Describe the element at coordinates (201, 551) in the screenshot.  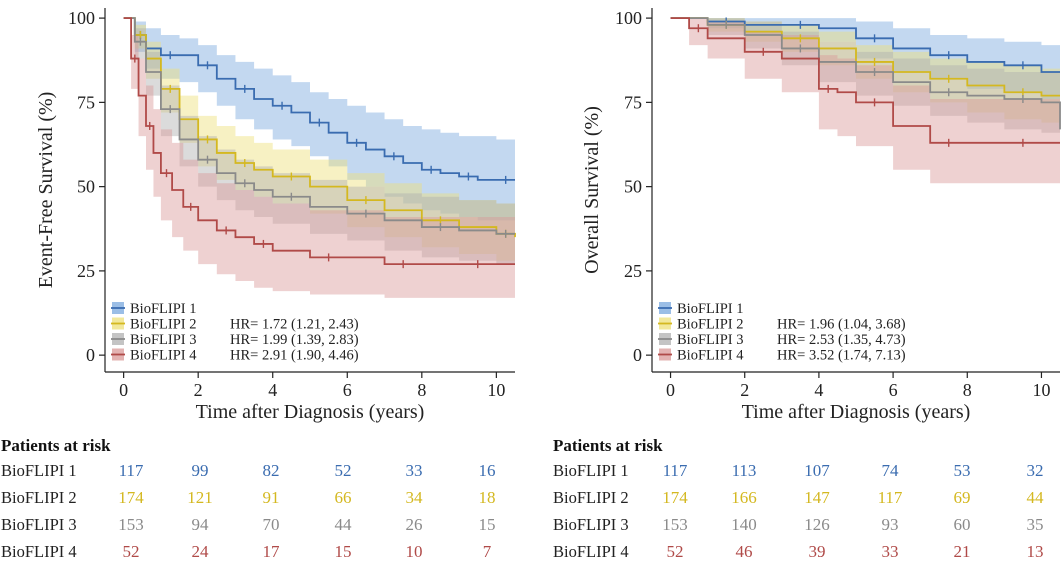
I see `risk-count: 24` at that location.